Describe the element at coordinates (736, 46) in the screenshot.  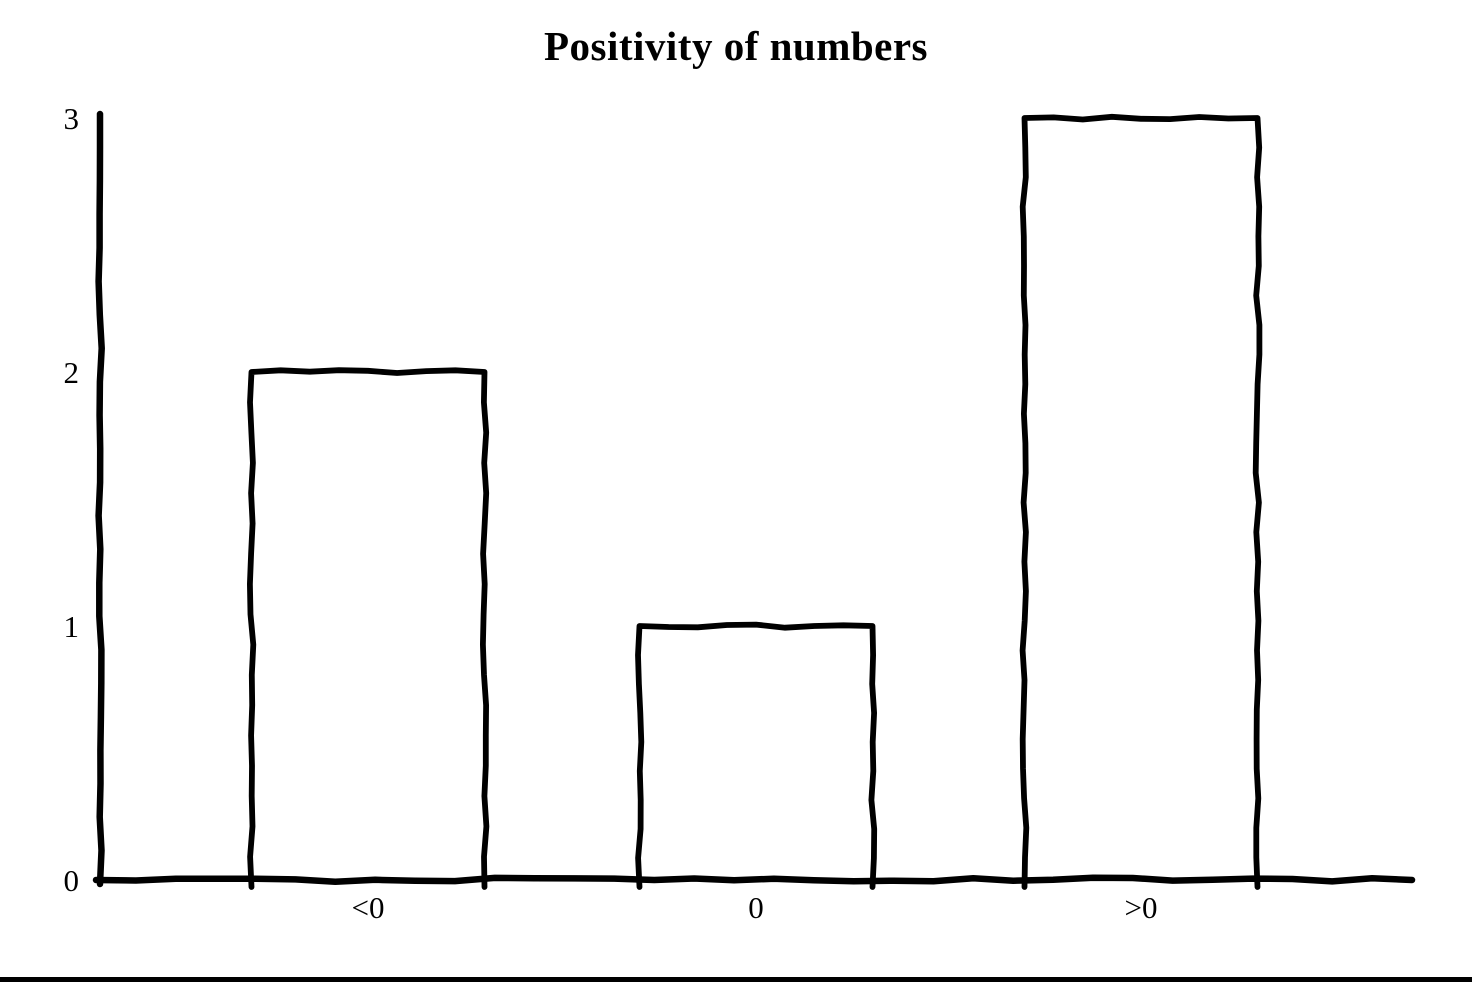
I see `chart-title: Positivity of numbers` at that location.